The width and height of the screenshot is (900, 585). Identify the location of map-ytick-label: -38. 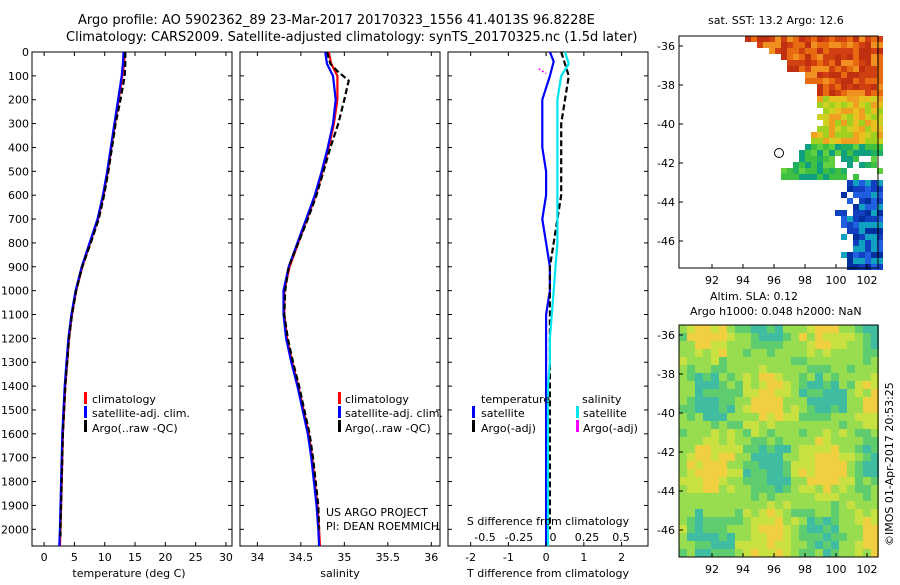
(666, 374).